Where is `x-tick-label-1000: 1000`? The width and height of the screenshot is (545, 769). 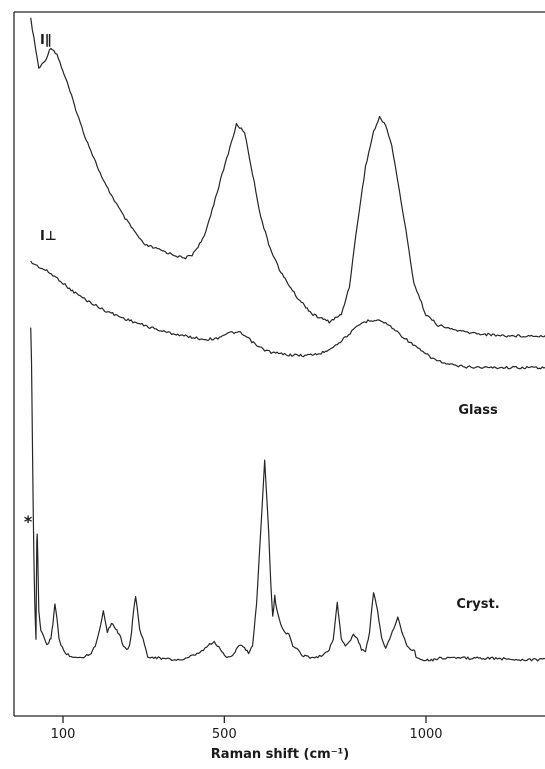
x-tick-label-1000: 1000 is located at coordinates (425, 734).